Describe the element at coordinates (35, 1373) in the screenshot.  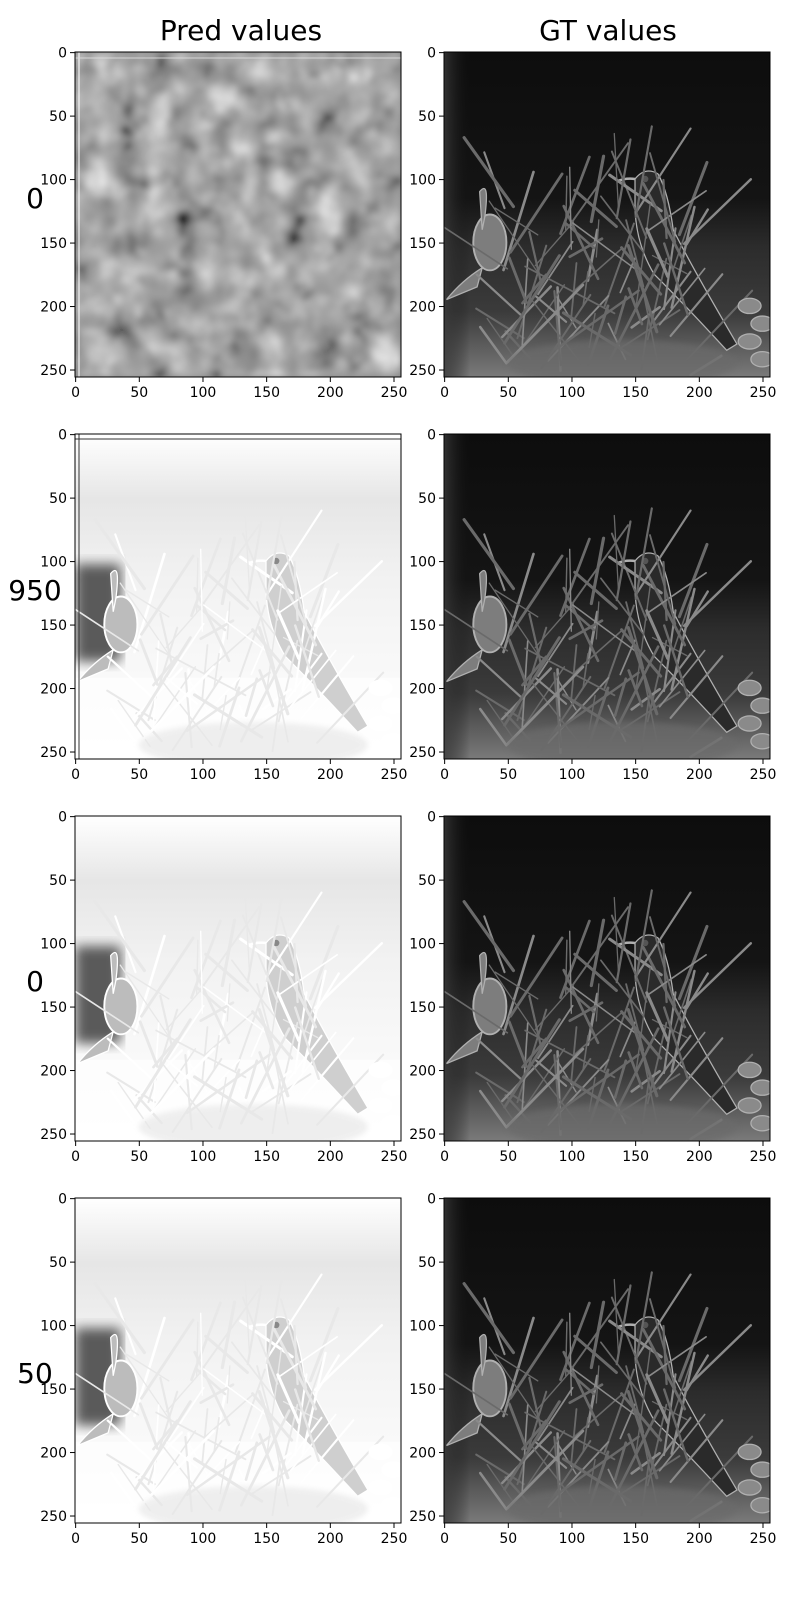
I see `row-label-4: 50` at that location.